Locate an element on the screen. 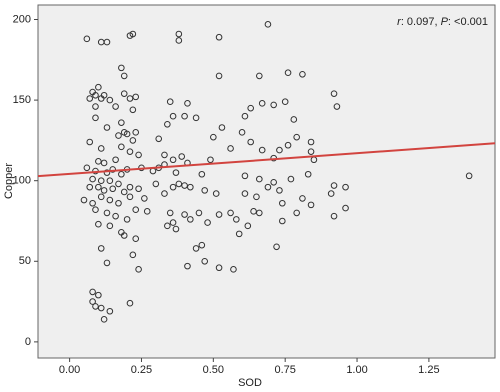 This screenshot has width=500, height=392. fit-line is located at coordinates (266, 160).